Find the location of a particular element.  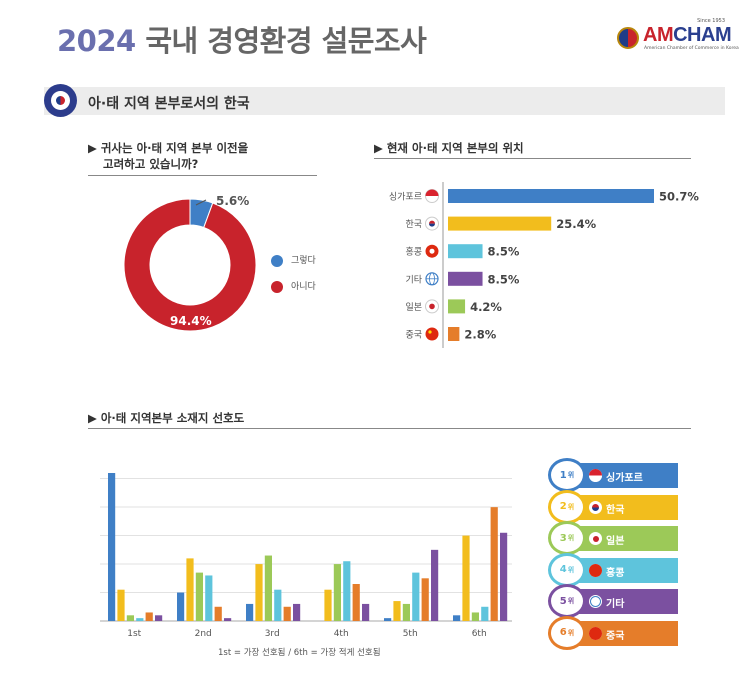

ranking-label: 한국 is located at coordinates (615, 510).